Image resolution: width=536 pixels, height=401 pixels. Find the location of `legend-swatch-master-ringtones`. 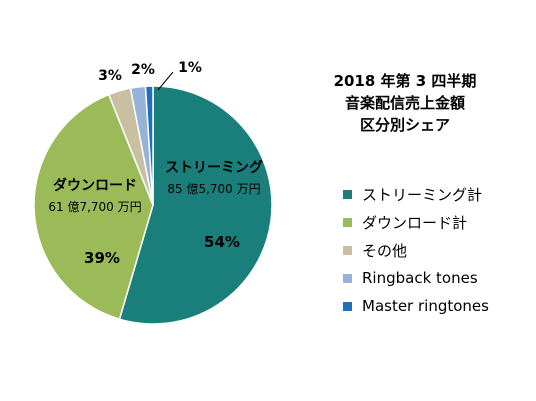

legend-swatch-master-ringtones is located at coordinates (347, 306).